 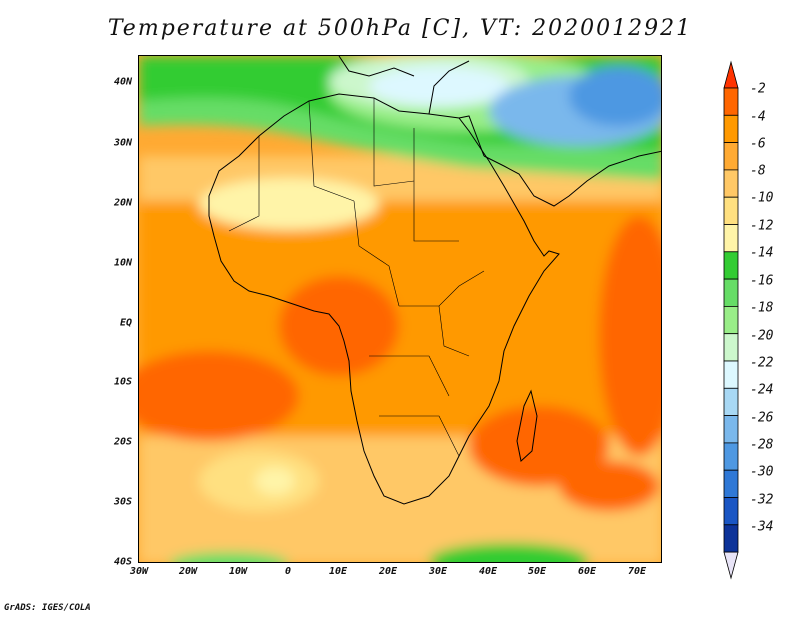 What do you see at coordinates (229, 557) in the screenshot?
I see `field-south-green-w` at bounding box center [229, 557].